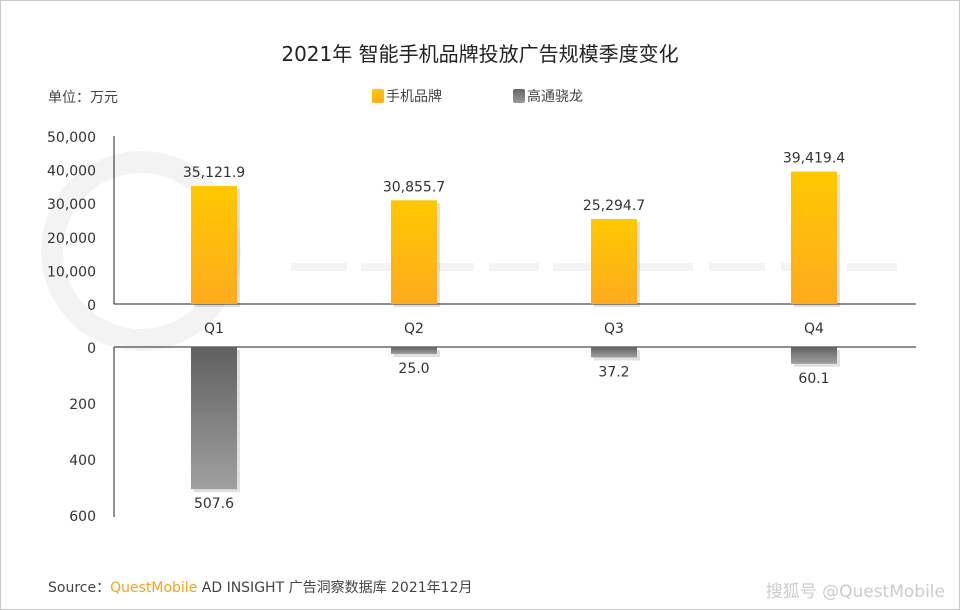 This screenshot has height=610, width=960. I want to click on y-tick-label: 30,000, so click(71, 205).